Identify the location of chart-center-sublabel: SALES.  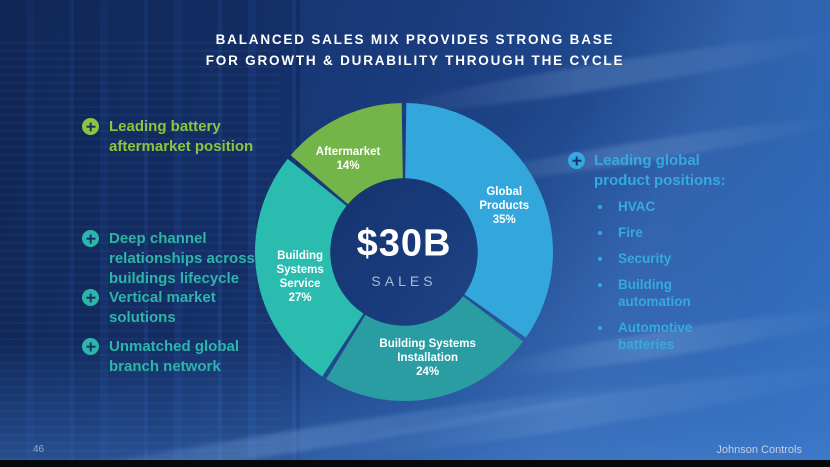
(404, 281).